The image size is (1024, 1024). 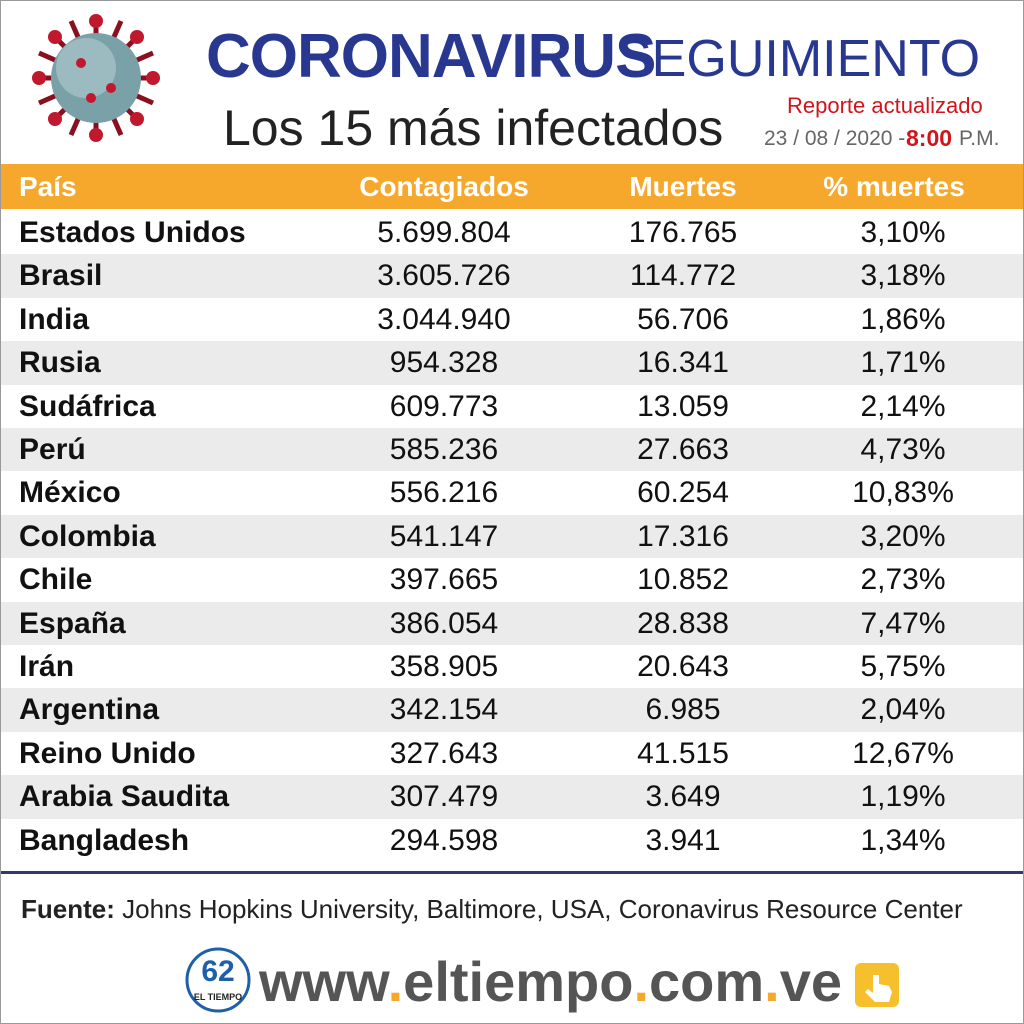 I want to click on table-cell: 3.941, so click(x=683, y=840).